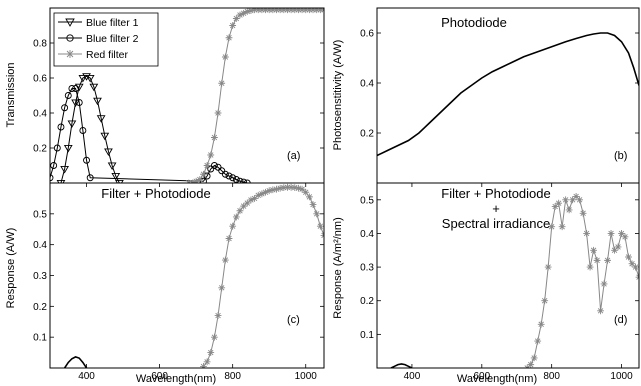 This screenshot has width=641, height=386. I want to click on legend-entry-blue-filter-2: Blue filter 2, so click(98, 39).